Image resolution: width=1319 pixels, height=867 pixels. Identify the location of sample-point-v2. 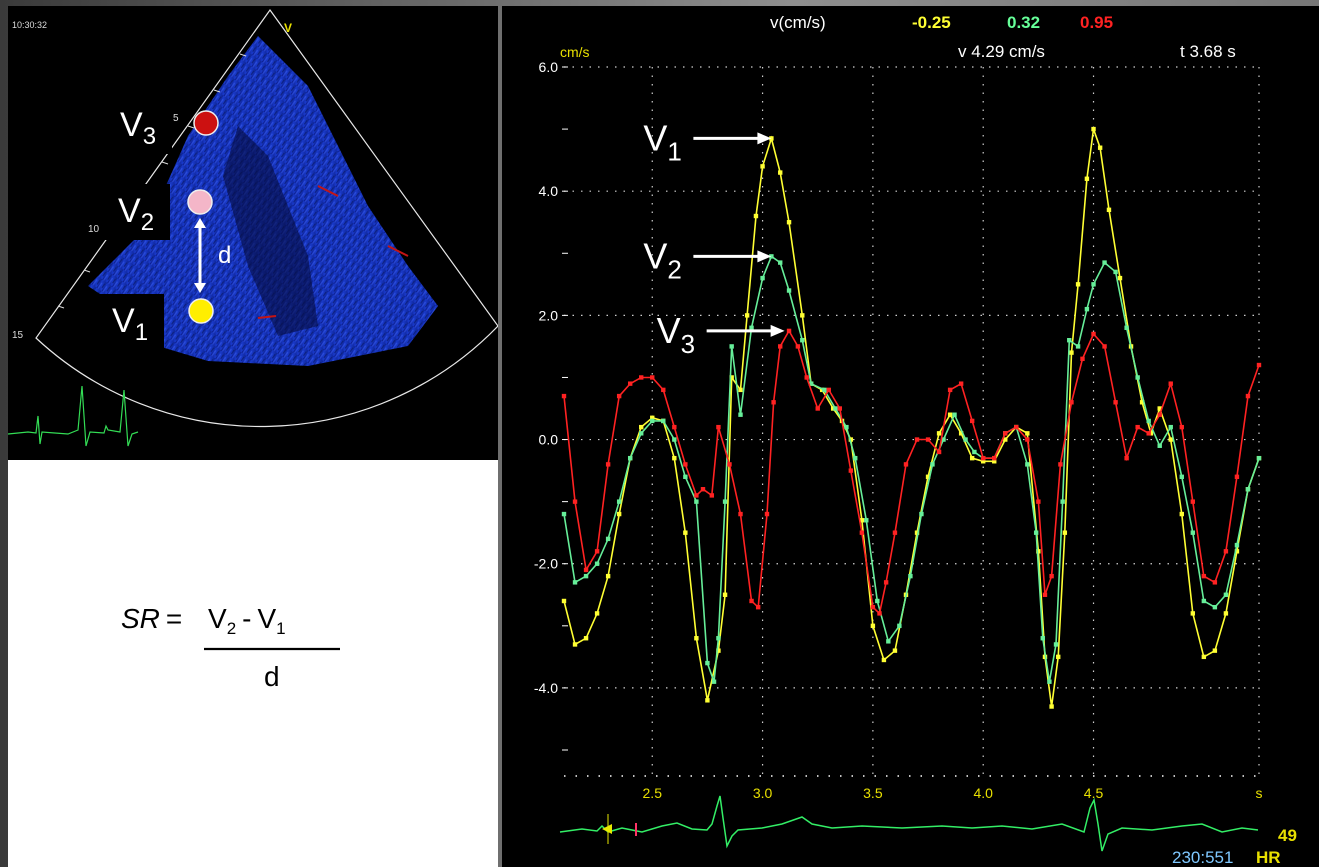
(200, 202).